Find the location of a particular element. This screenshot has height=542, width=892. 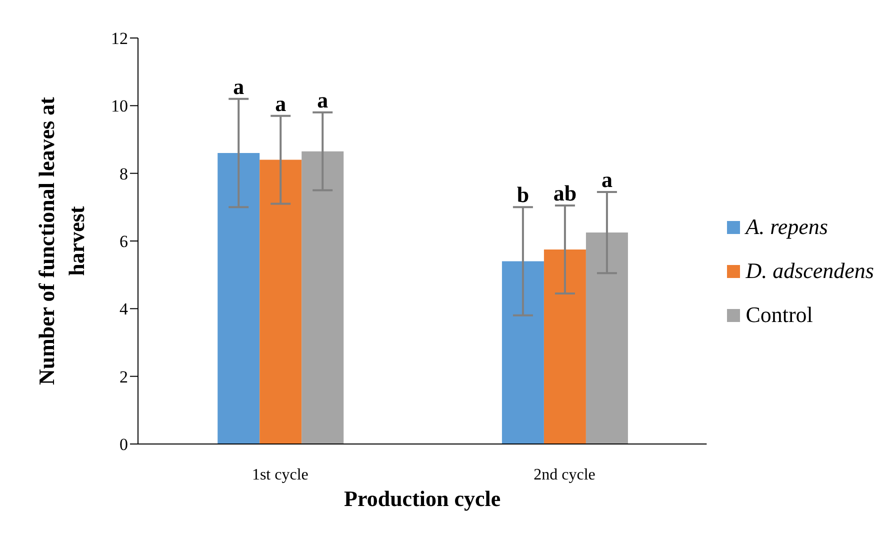

y-tick-label: 10 is located at coordinates (119, 106).